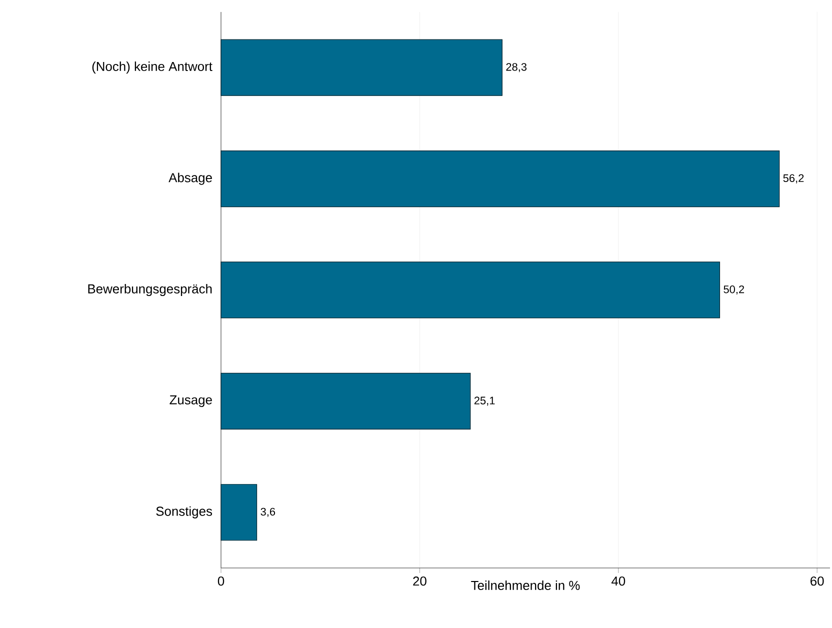  Describe the element at coordinates (184, 512) in the screenshot. I see `y-tick-label: Sonstiges` at that location.